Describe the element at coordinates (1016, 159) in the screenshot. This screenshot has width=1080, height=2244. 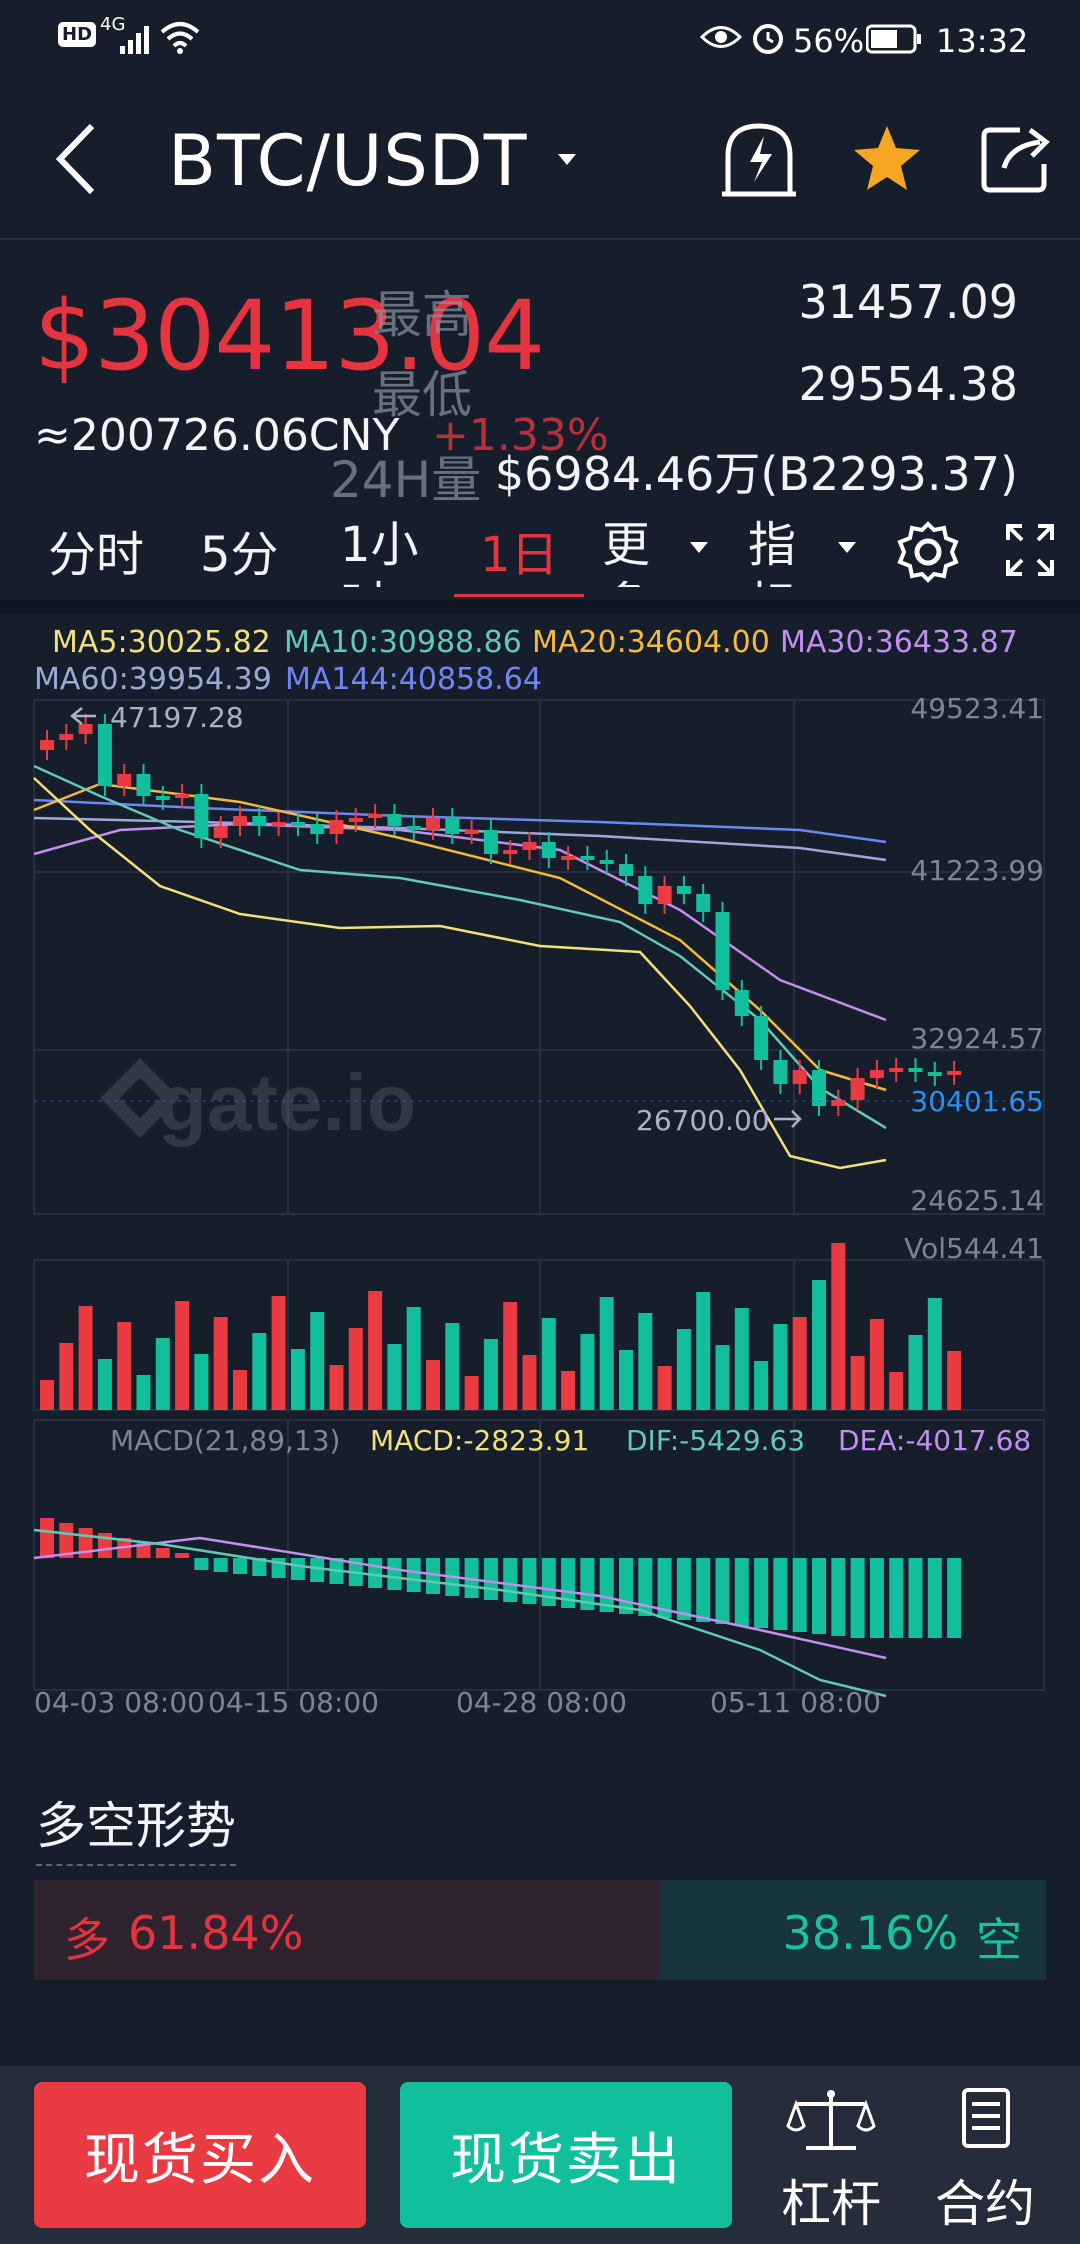
I see `share-icon` at that location.